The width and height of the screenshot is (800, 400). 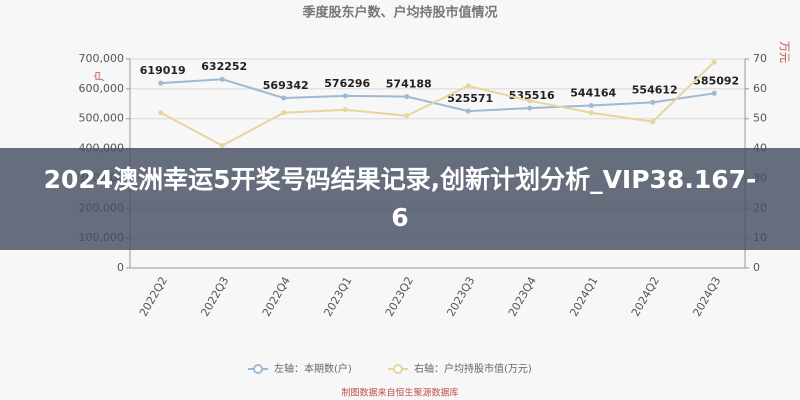 I want to click on value-label: 569342, so click(x=286, y=85).